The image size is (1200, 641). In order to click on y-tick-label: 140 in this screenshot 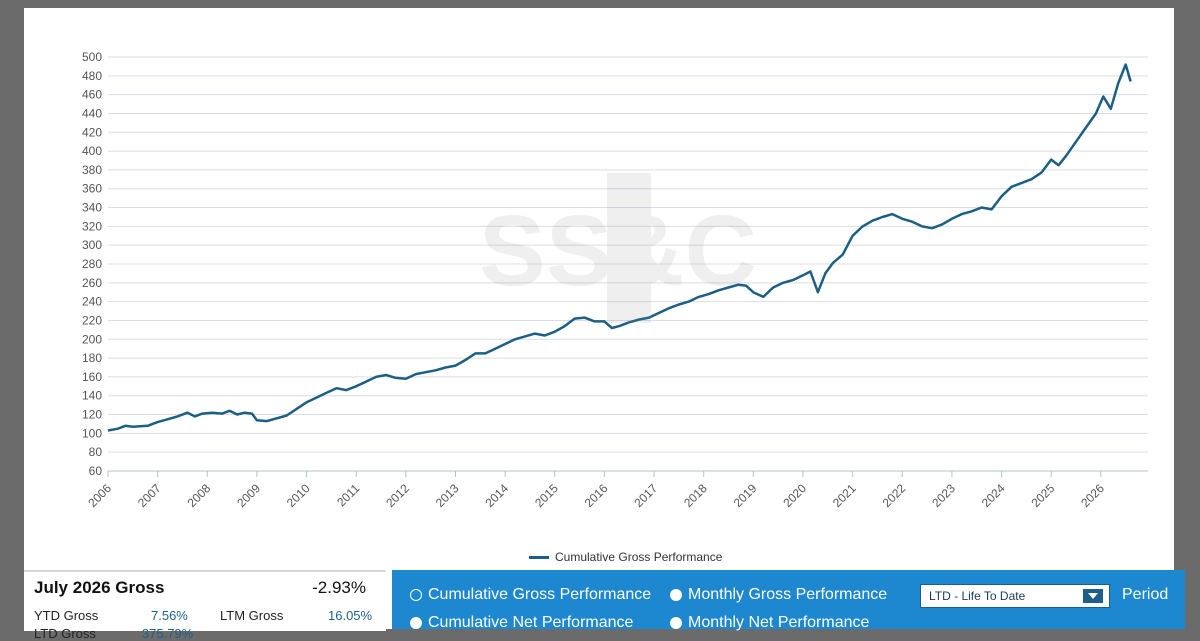, I will do `click(92, 396)`.